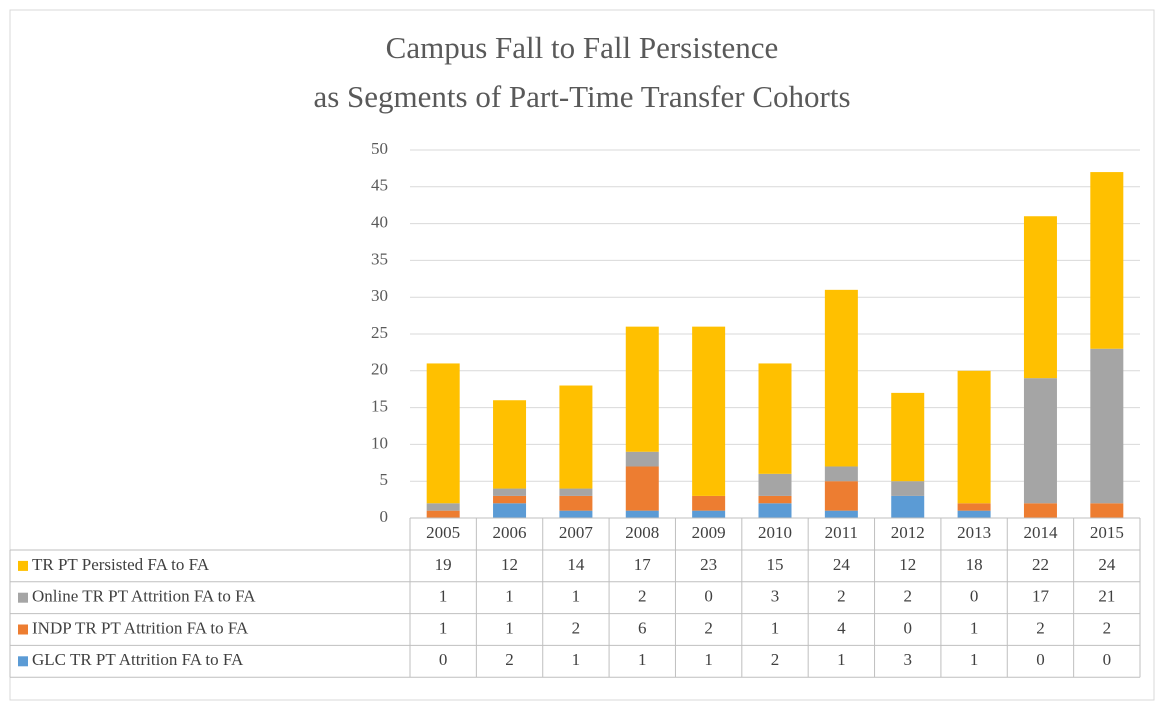 Image resolution: width=1164 pixels, height=708 pixels. Describe the element at coordinates (642, 627) in the screenshot. I see `table-value: 6` at that location.